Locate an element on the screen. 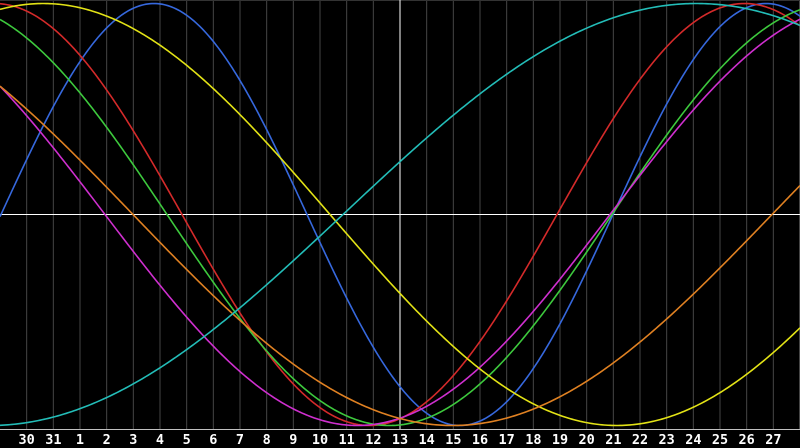 The image size is (800, 448). x-axis-label: 12 is located at coordinates (373, 440).